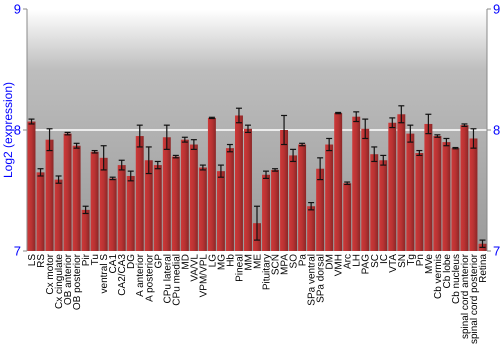 The image size is (500, 350). I want to click on x-tick-label: MVe, so click(429, 264).